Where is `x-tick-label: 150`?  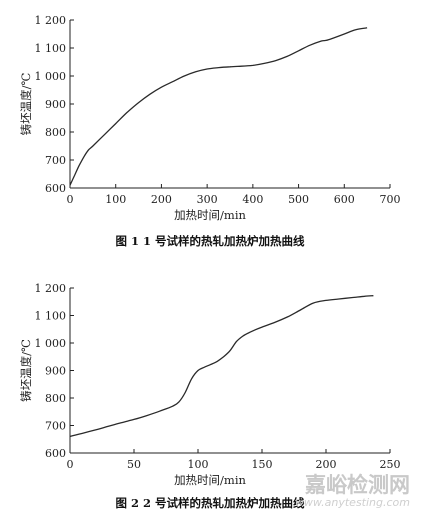
x-tick-label: 150 is located at coordinates (262, 464).